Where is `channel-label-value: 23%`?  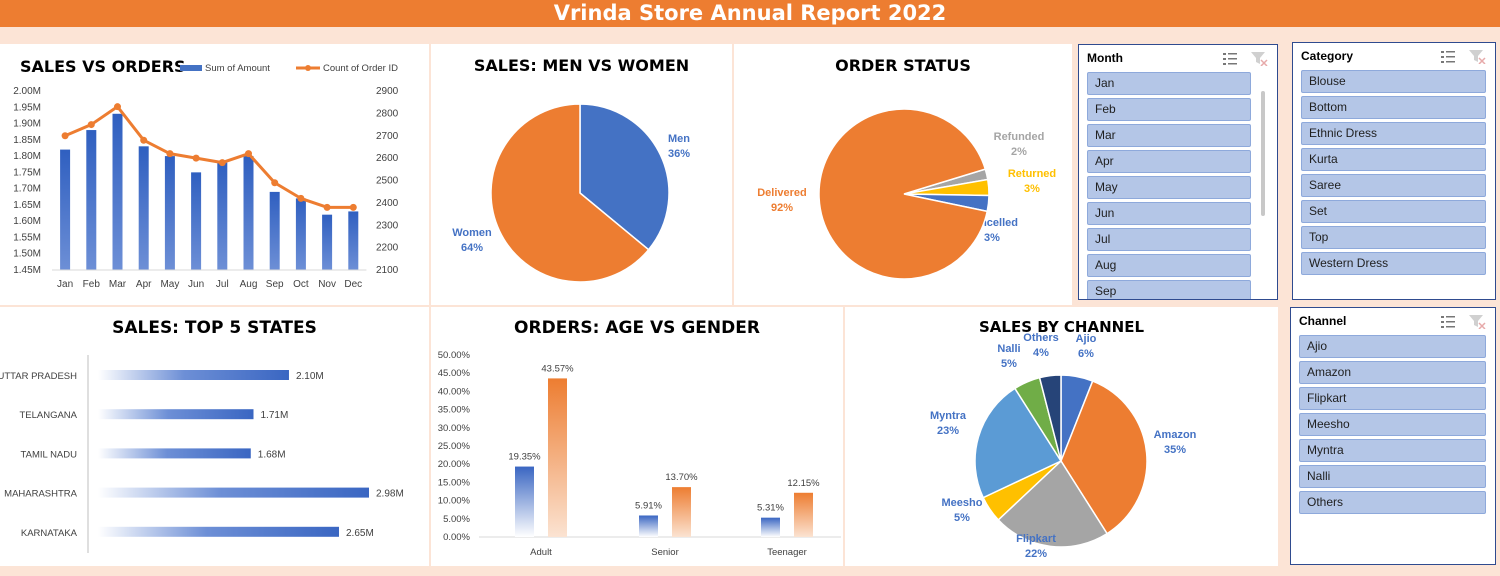
channel-label-value: 23% is located at coordinates (948, 431).